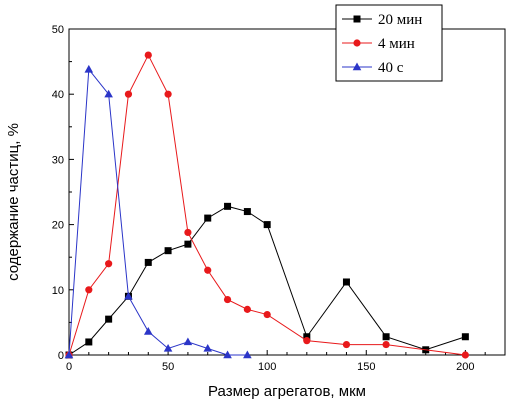  I want to click on y-tick-label: 0, so click(61, 356).